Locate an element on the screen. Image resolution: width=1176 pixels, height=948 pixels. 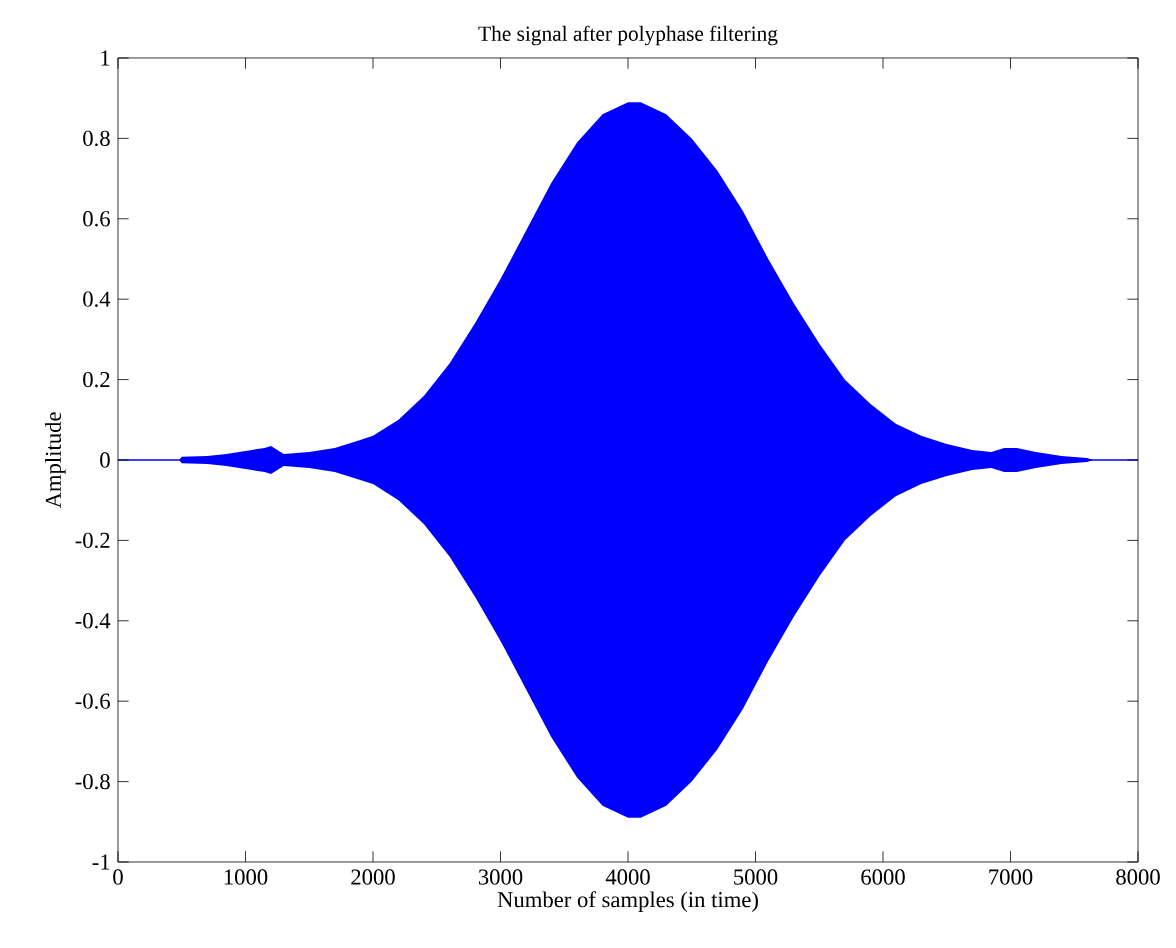
x-axis-title: Number of samples (in time) is located at coordinates (627, 901).